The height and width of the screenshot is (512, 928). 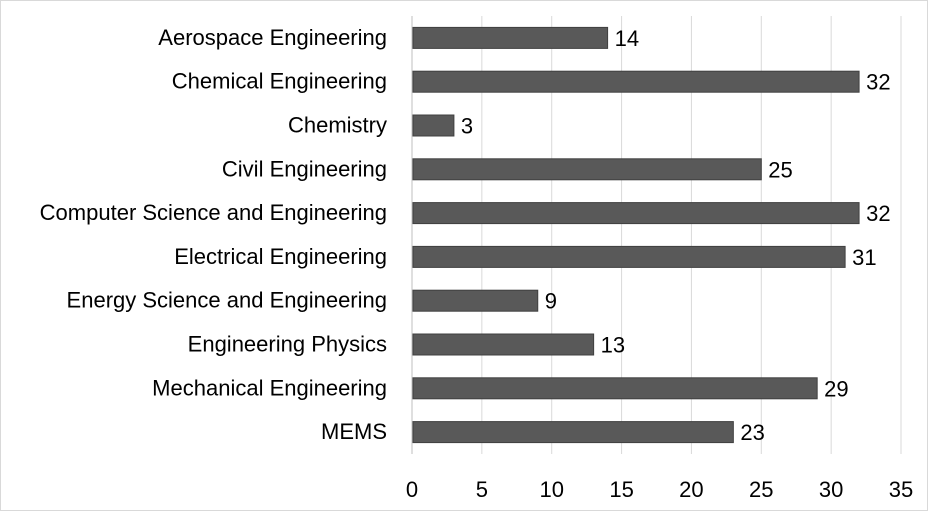 I want to click on category-label: Computer Science and Engineering, so click(x=213, y=212).